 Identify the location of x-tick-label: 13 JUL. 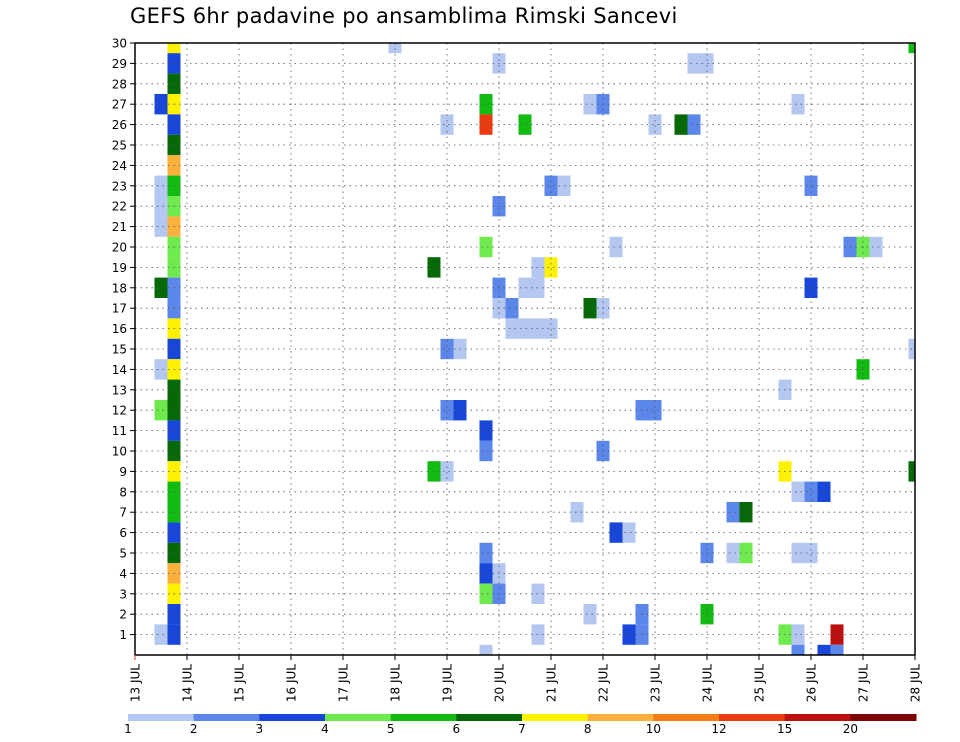
(136, 683).